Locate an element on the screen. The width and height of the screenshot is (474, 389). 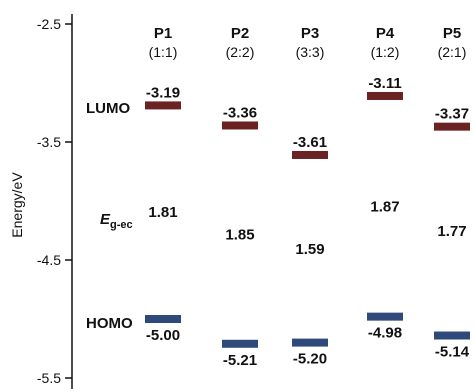
lumo-value-label: -3.36 is located at coordinates (240, 112).